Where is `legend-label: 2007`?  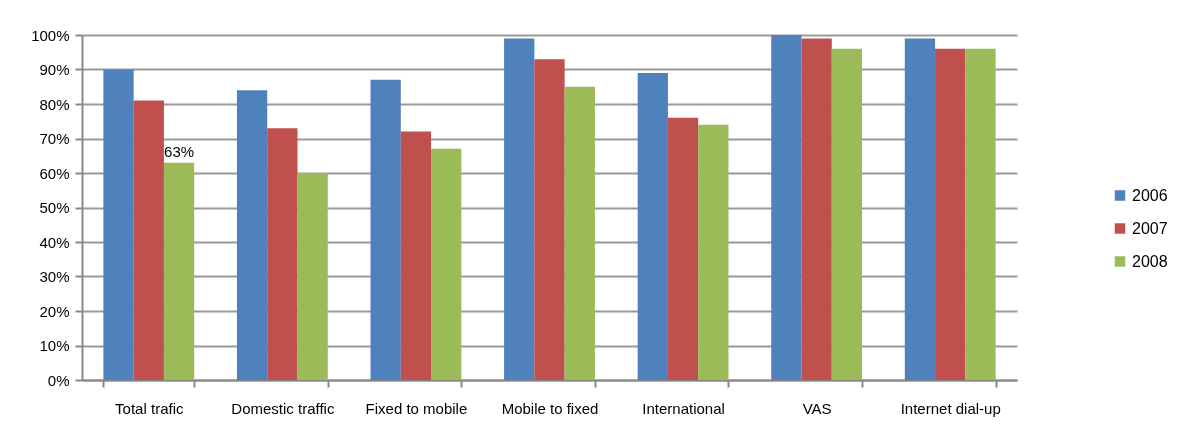 legend-label: 2007 is located at coordinates (1150, 228).